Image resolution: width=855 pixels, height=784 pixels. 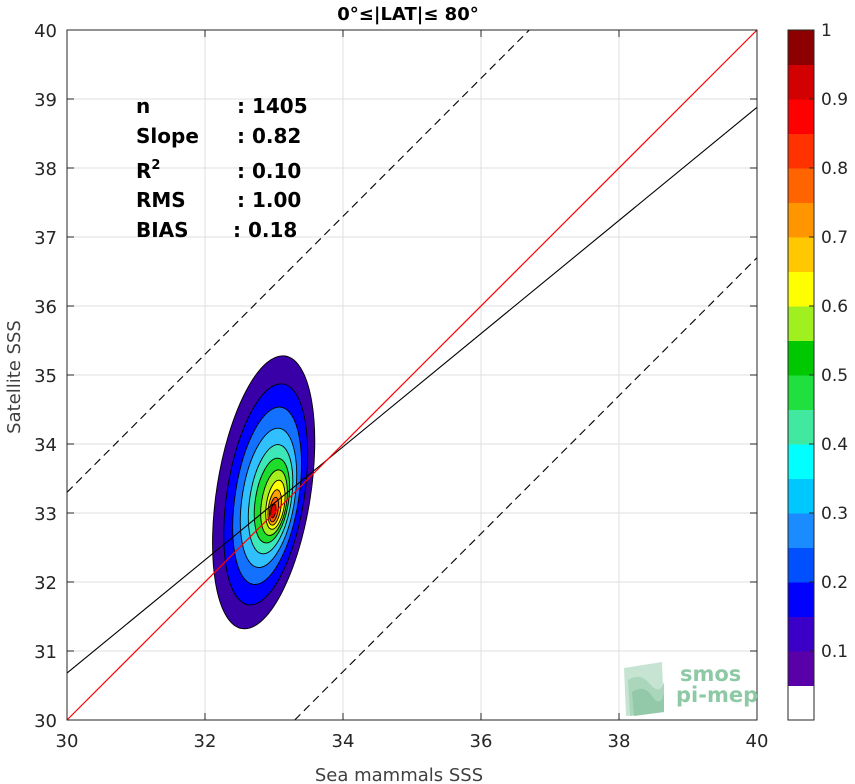 What do you see at coordinates (407, 14) in the screenshot?
I see `chart-title: 0°≤|LAT|≤ 80°` at bounding box center [407, 14].